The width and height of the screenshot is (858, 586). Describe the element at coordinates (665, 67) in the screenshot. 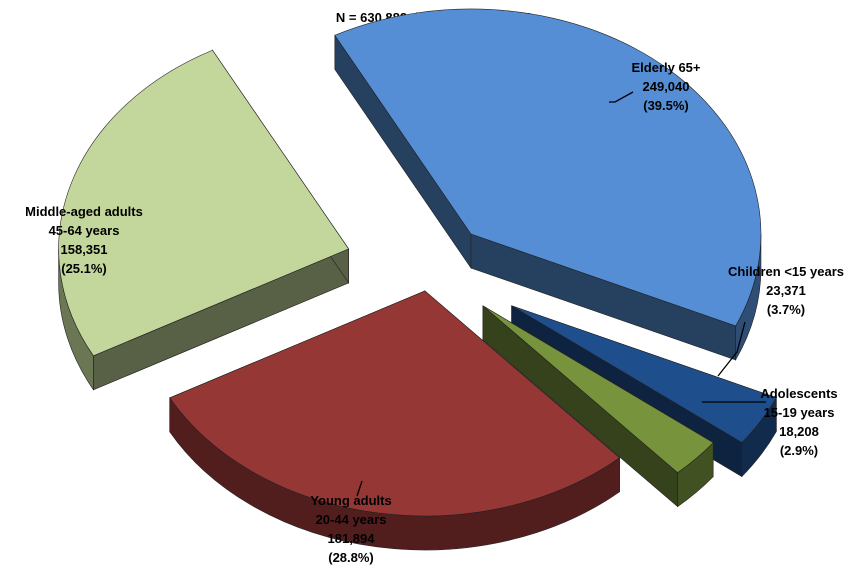

I see `slice-label-line: Elderly 65+` at that location.